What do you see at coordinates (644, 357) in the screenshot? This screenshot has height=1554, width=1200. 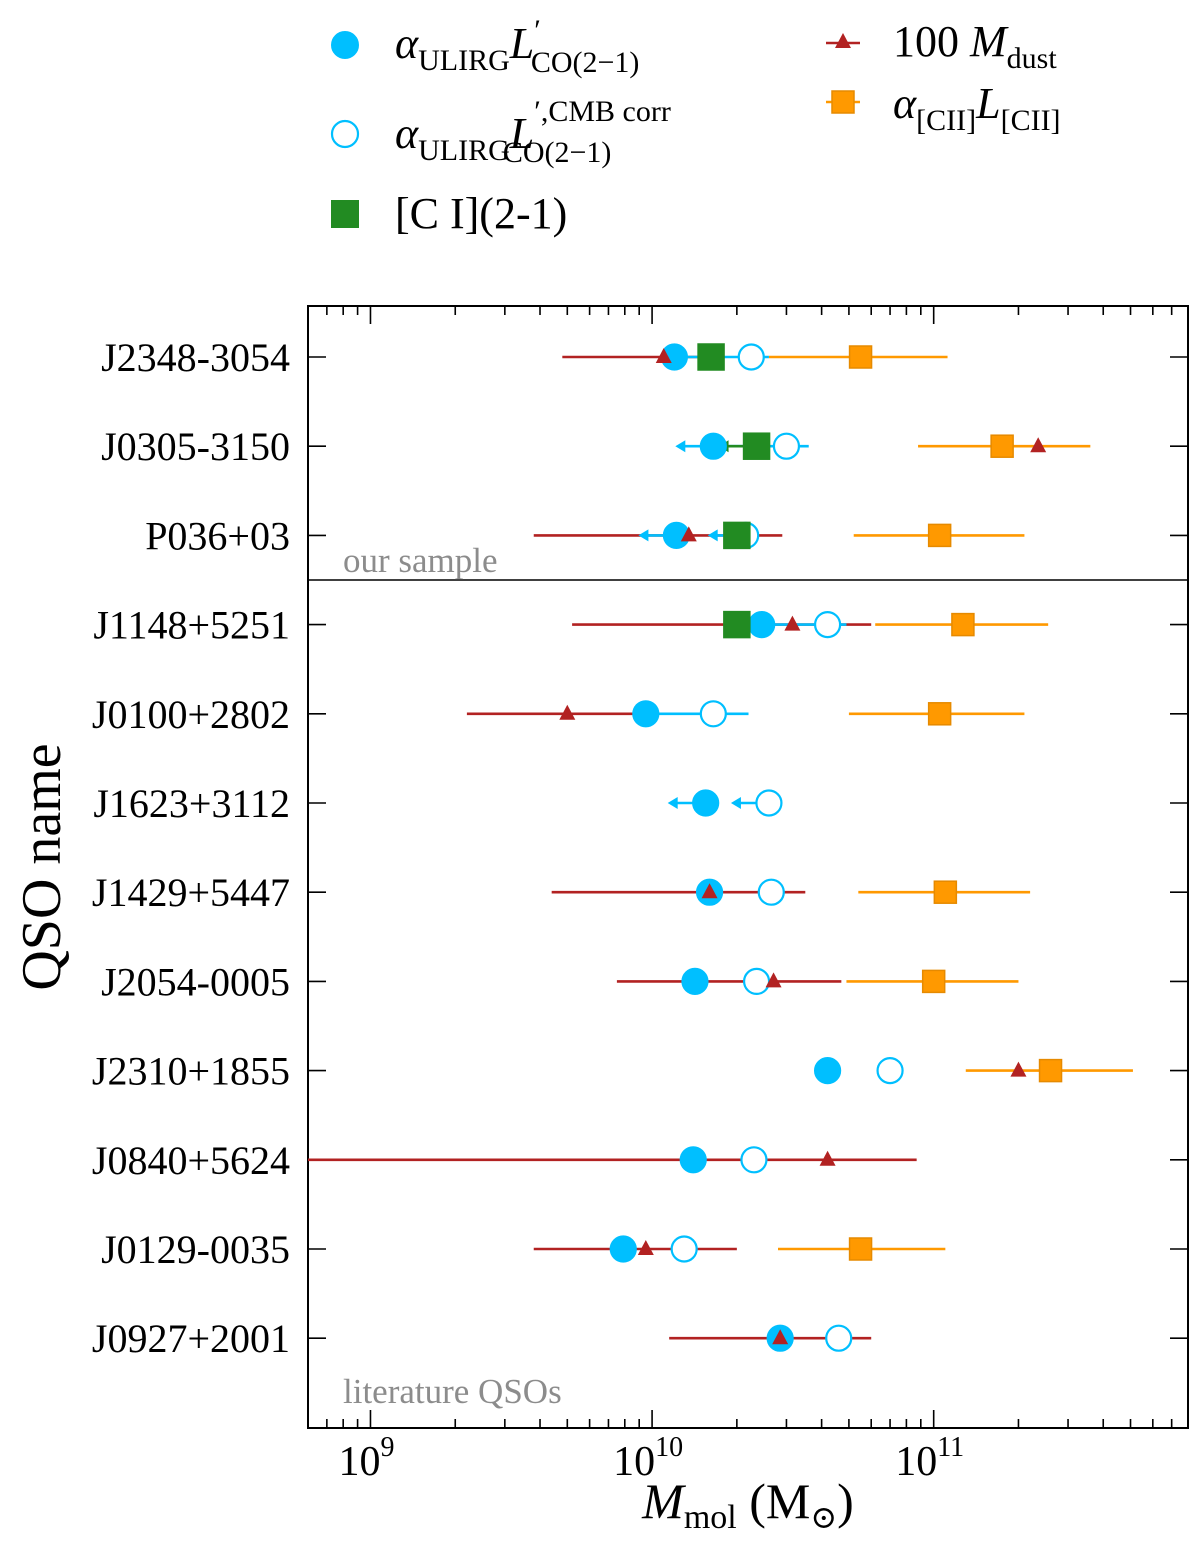 I see `qso-row-j2348-3054: J2348-3054` at bounding box center [644, 357].